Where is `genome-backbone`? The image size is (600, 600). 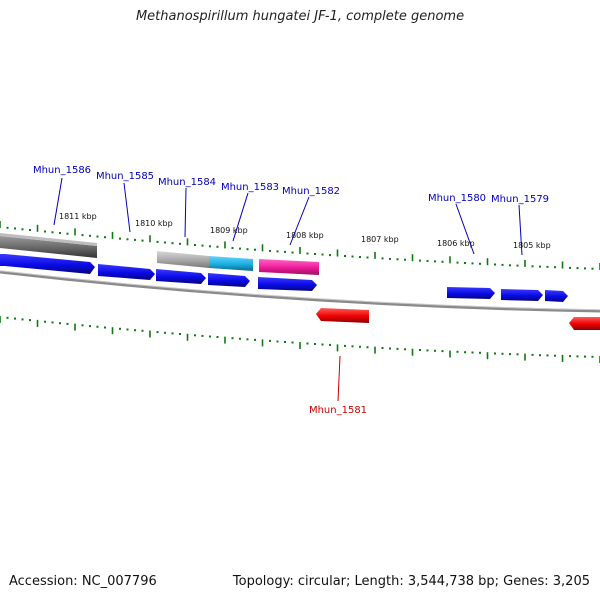
genome-backbone is located at coordinates (300, 291).